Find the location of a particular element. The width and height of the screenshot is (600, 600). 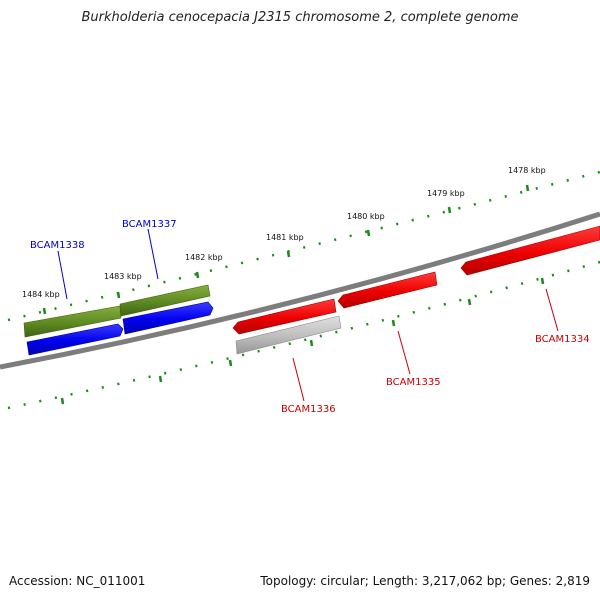

cds-feature-bcam1336 is located at coordinates (288, 335).